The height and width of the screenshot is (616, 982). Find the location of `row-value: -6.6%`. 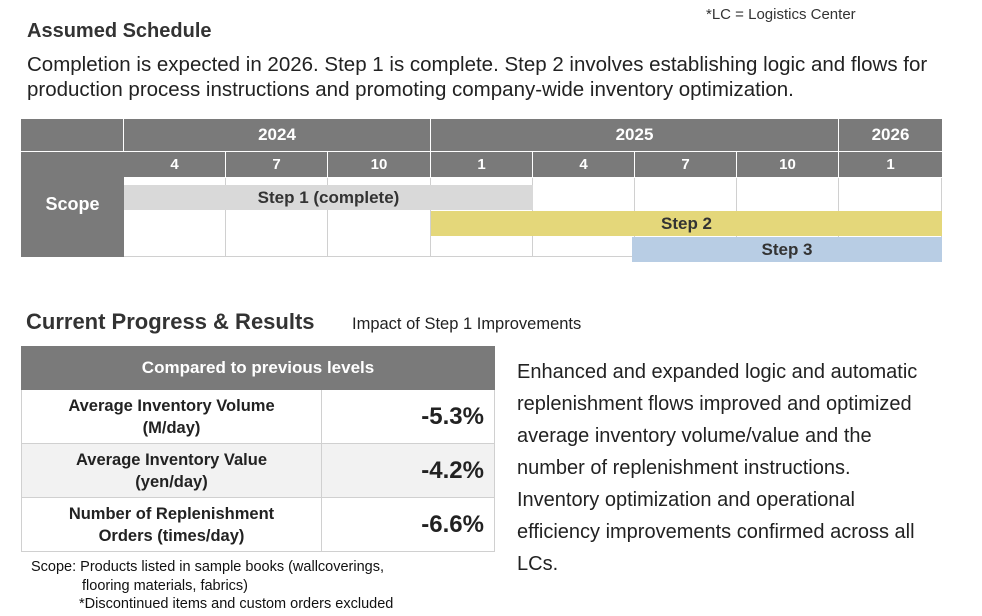

row-value: -6.6% is located at coordinates (452, 524).